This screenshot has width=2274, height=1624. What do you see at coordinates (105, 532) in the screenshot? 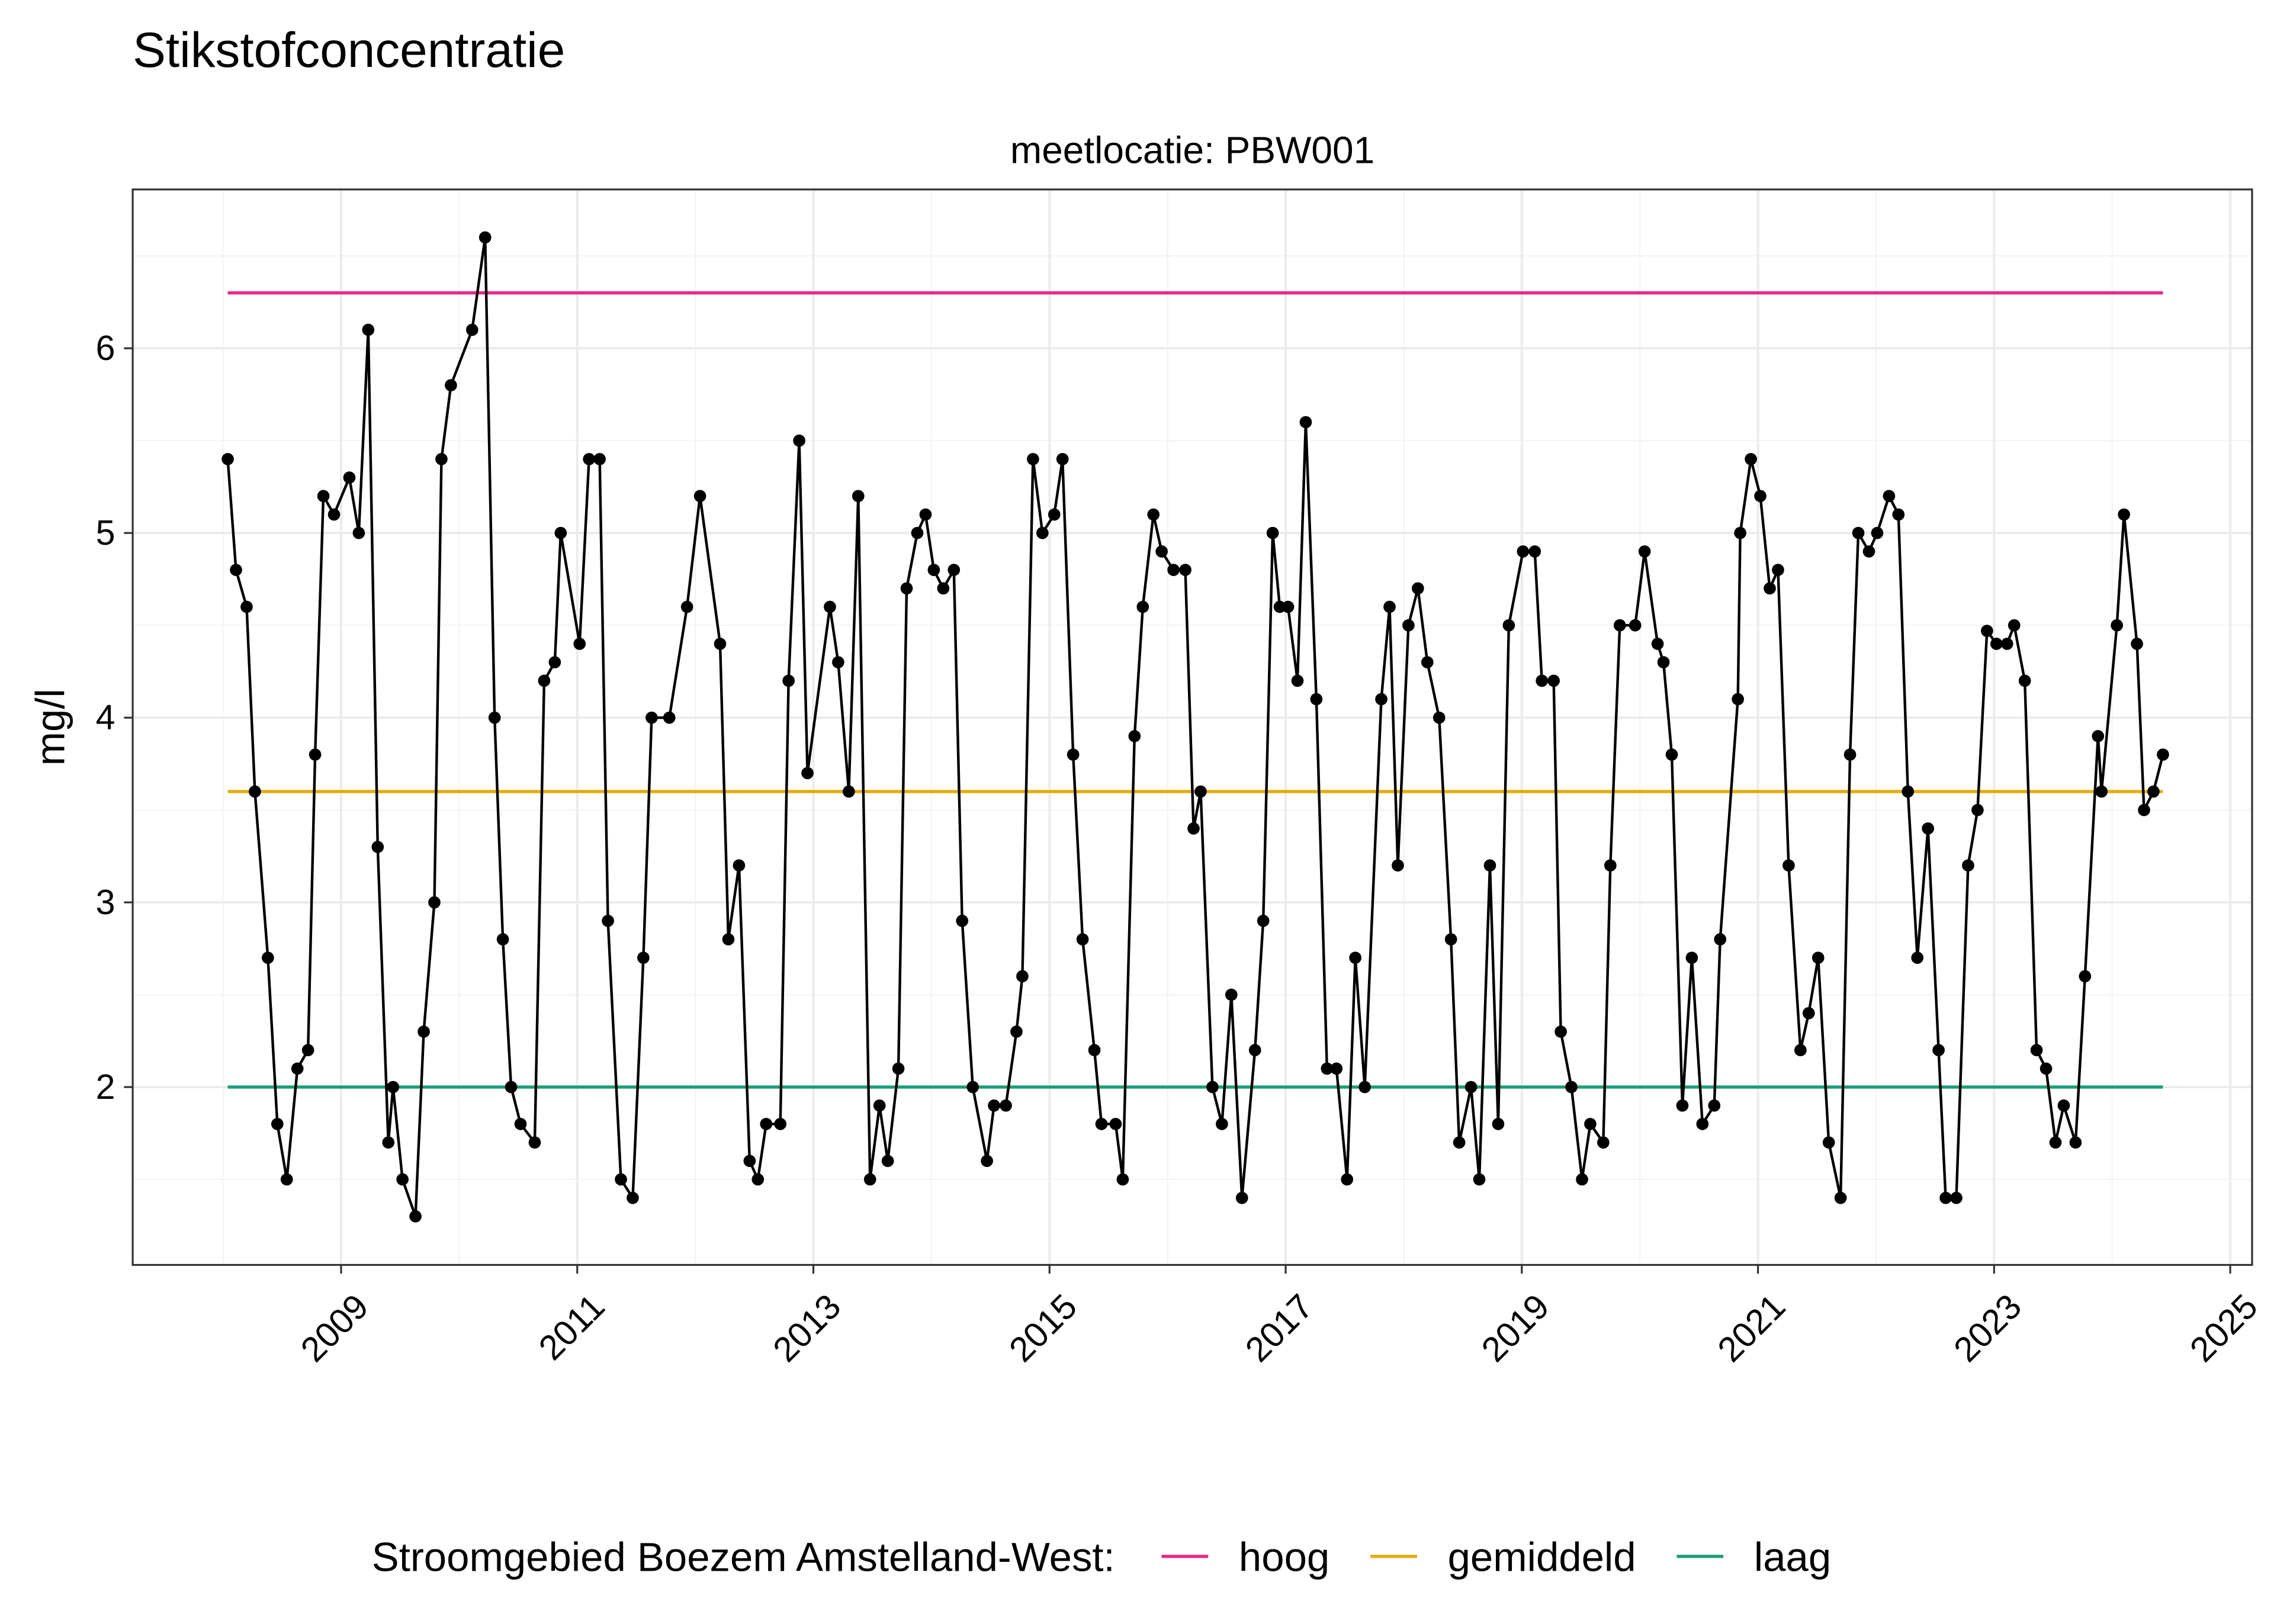
I see `y-tick-label: 5` at bounding box center [105, 532].